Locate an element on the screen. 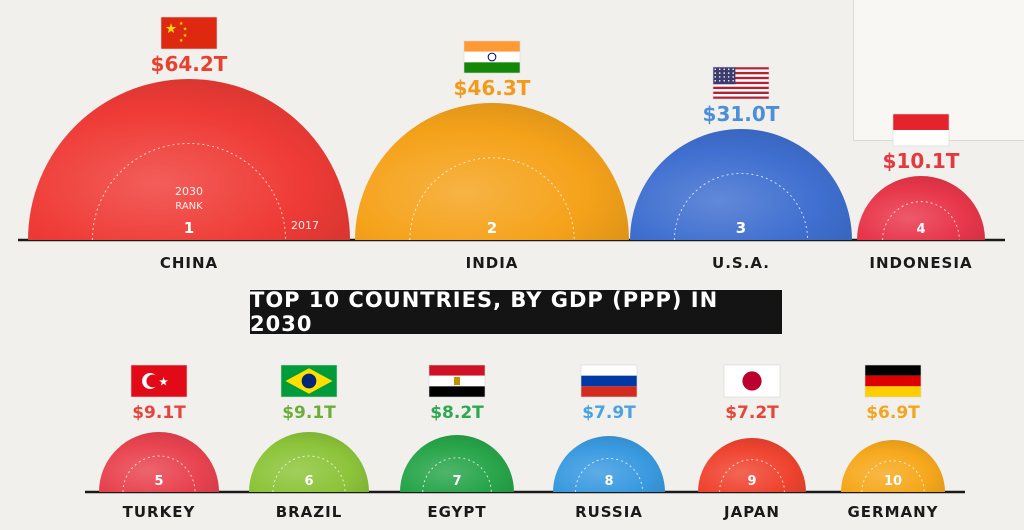 This screenshot has height=530, width=1024. year-annotation: 2017 is located at coordinates (305, 225).